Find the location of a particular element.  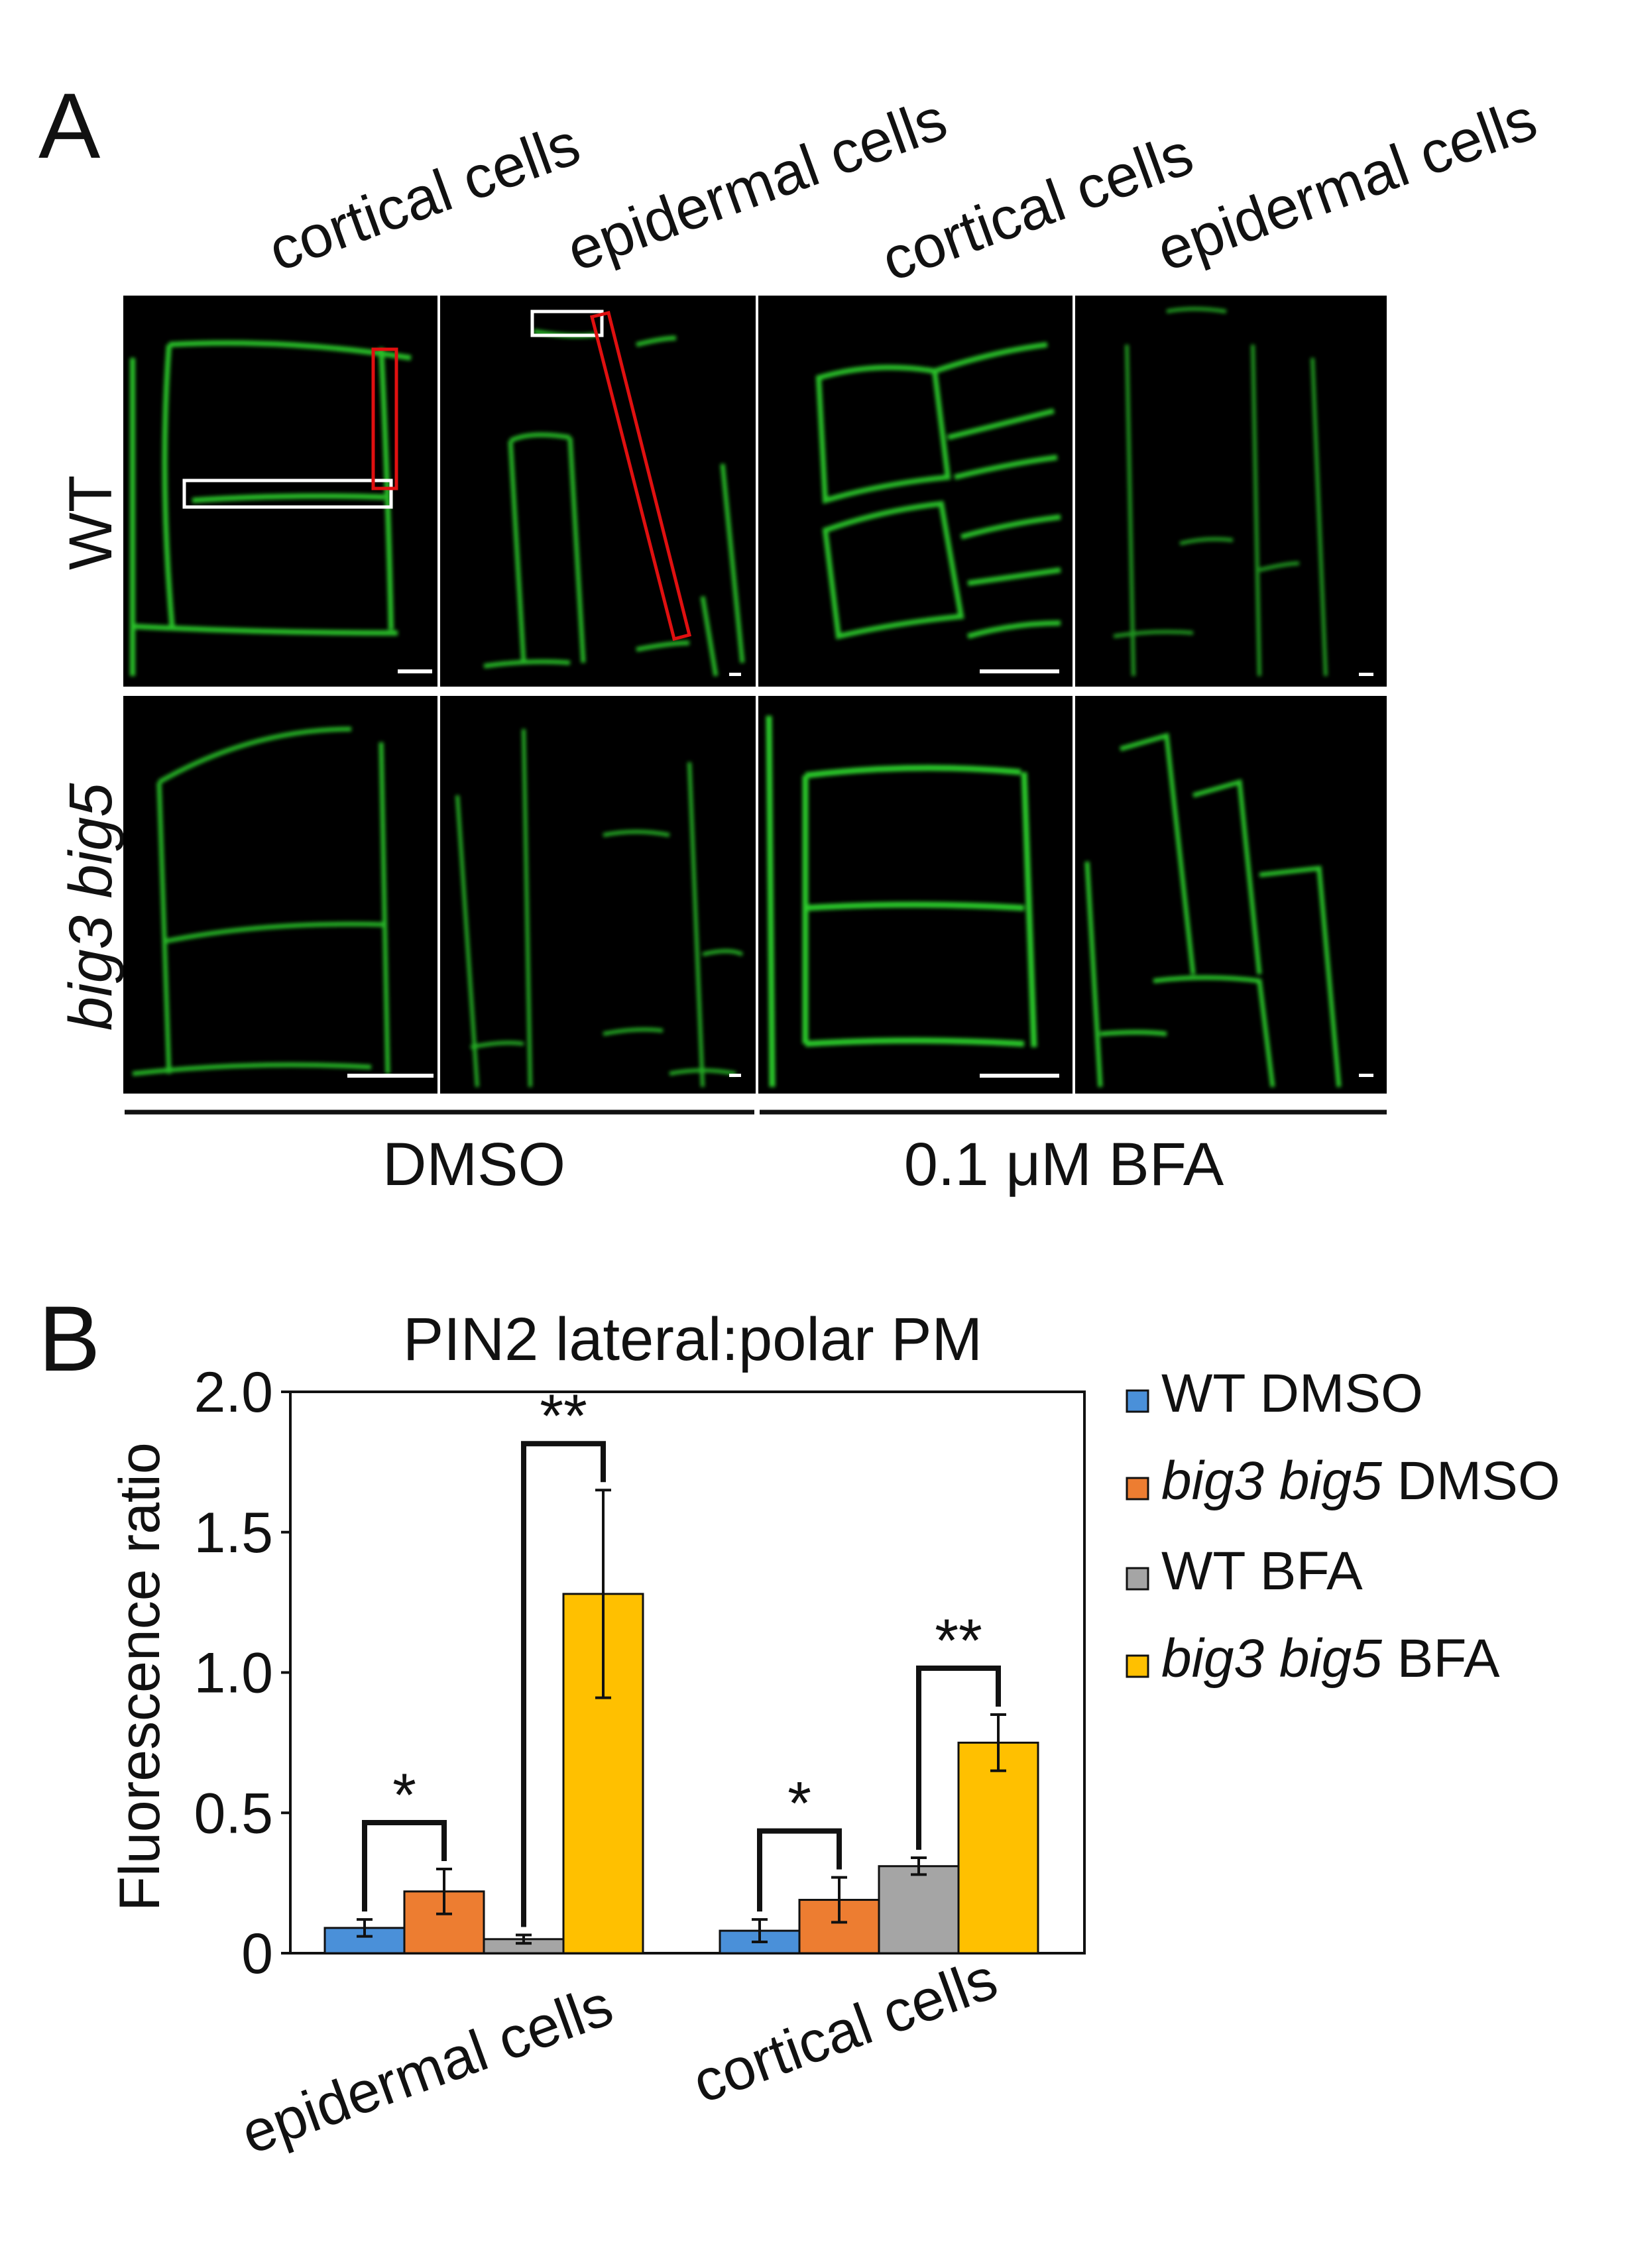

polar-roi-box is located at coordinates (385, 418).